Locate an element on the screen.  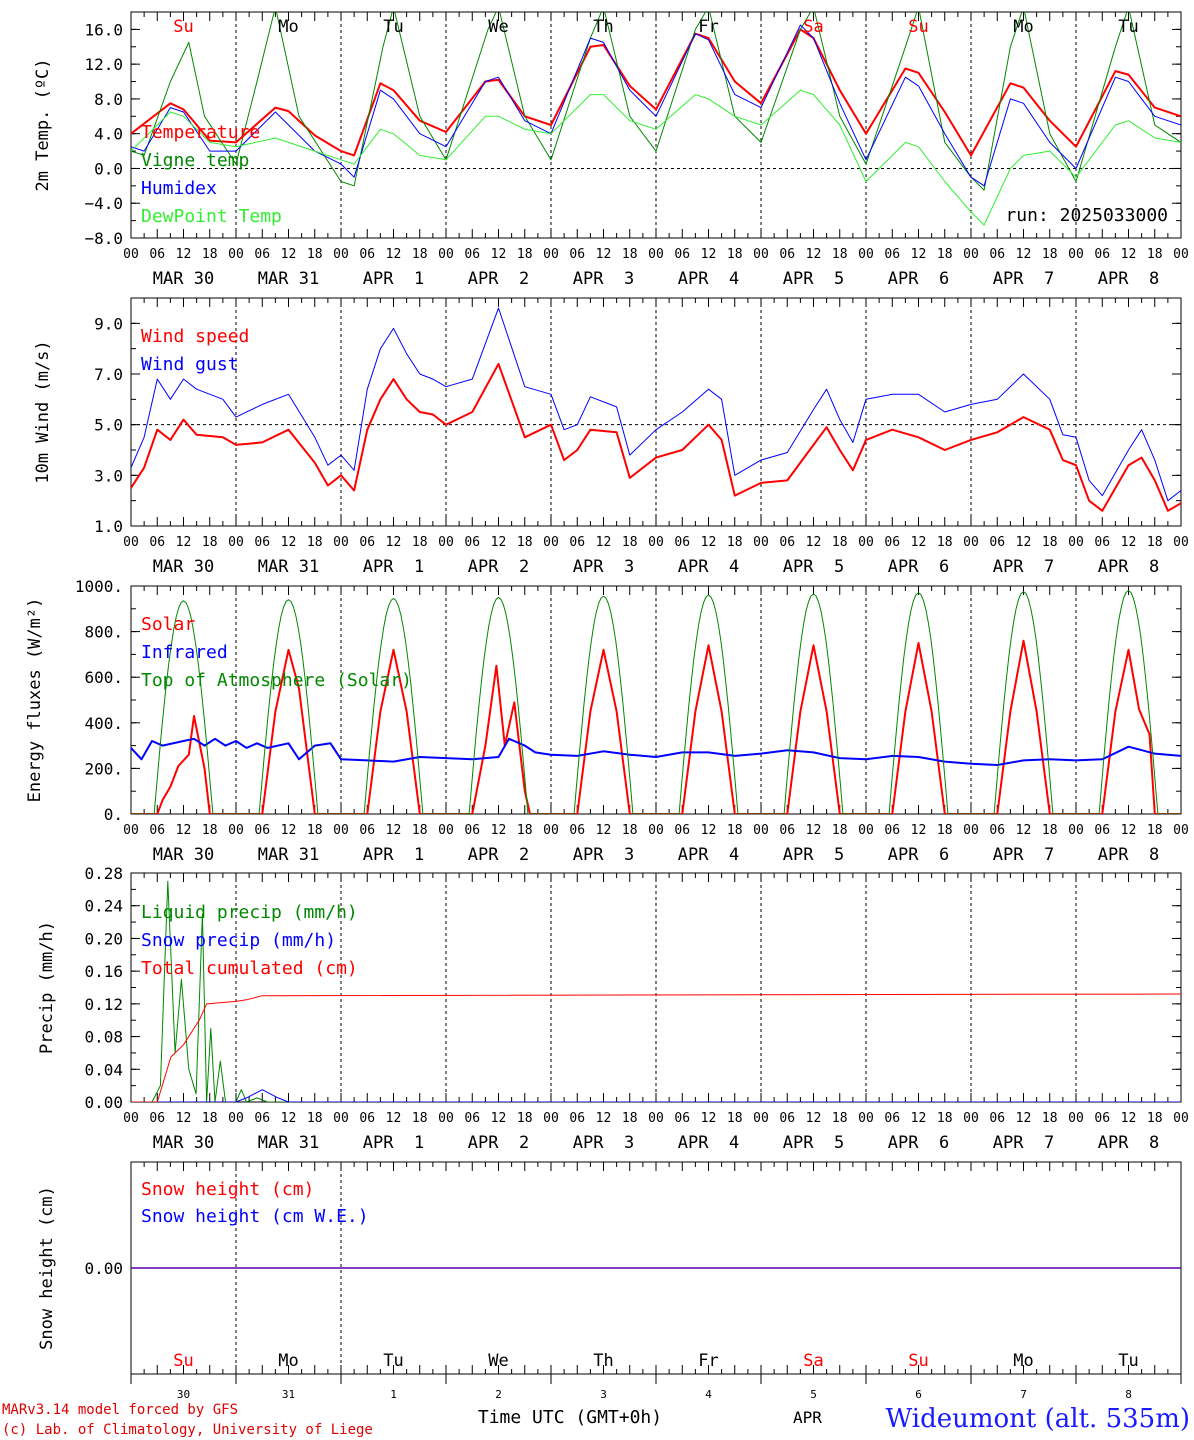
day-number: 8 is located at coordinates (1128, 1394).